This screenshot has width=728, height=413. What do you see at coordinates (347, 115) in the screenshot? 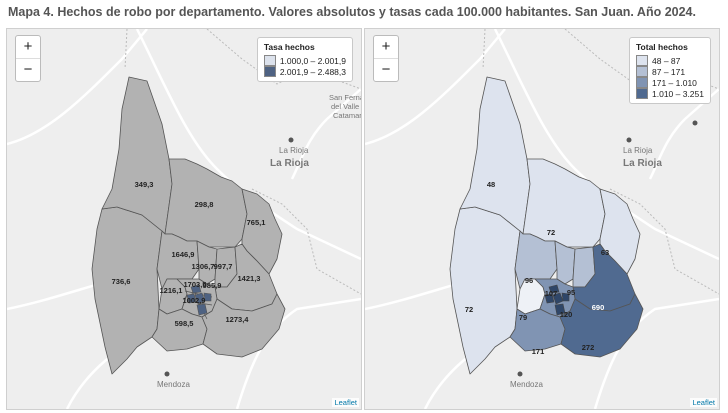
I see `place-label: Catamar` at bounding box center [347, 115].